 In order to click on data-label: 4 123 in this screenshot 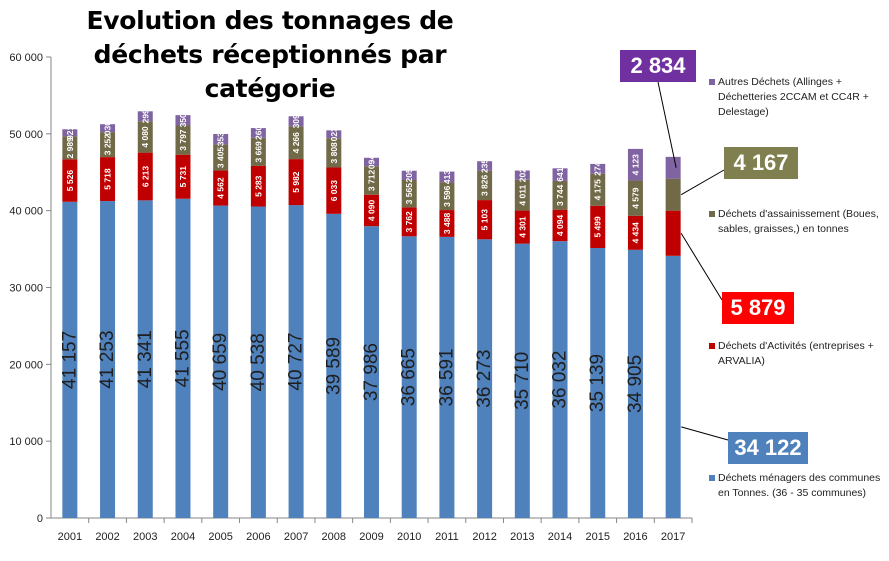, I will do `click(635, 165)`.